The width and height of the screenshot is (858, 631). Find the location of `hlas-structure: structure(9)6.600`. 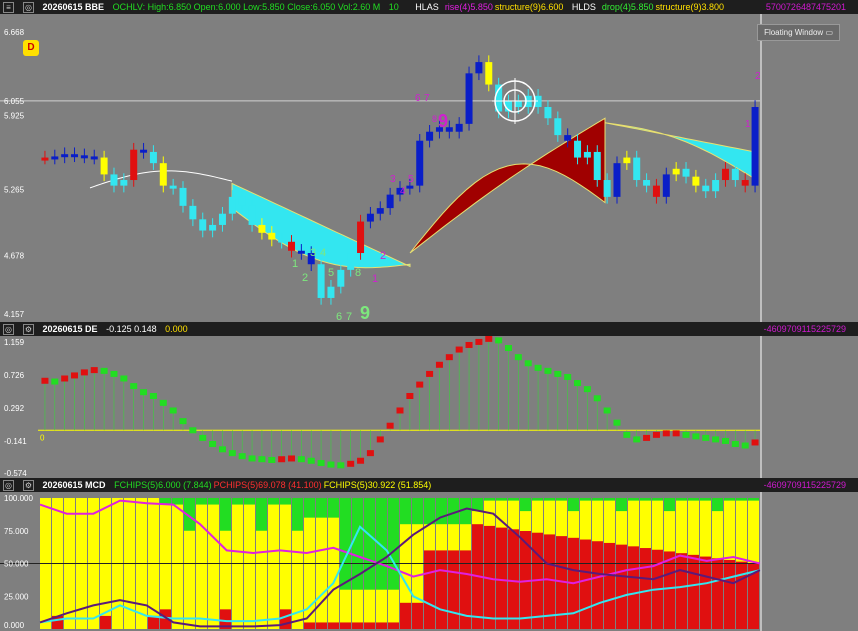

hlas-structure: structure(9)6.600 is located at coordinates (529, 7).